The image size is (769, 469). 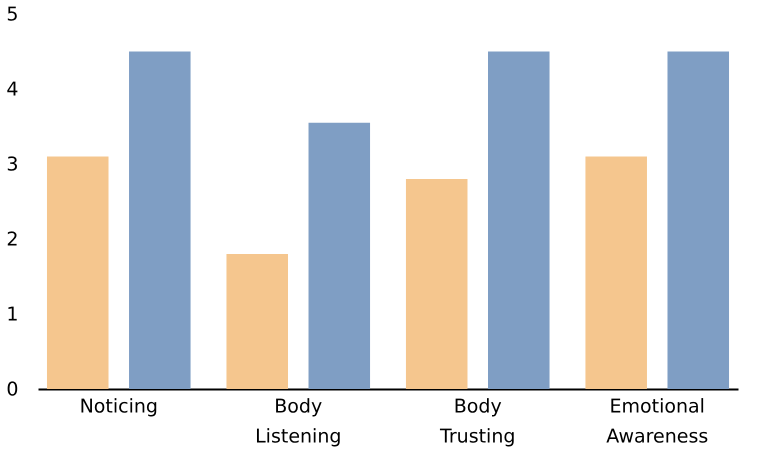 What do you see at coordinates (12, 15) in the screenshot?
I see `y-tick-label: 5` at bounding box center [12, 15].